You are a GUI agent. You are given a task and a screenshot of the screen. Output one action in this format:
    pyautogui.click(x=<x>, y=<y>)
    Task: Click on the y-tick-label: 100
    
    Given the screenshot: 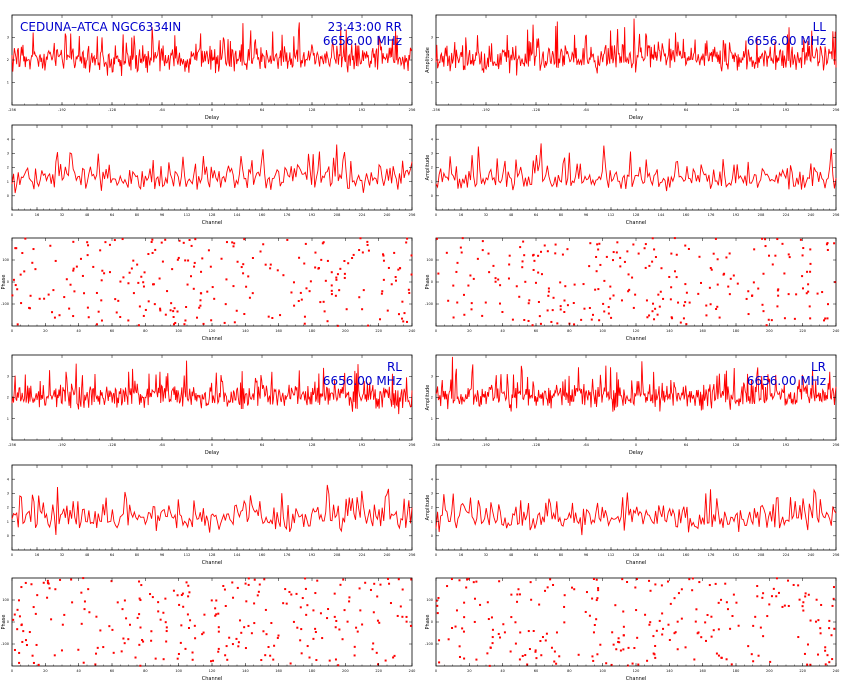 What is the action you would take?
    pyautogui.click(x=429, y=260)
    